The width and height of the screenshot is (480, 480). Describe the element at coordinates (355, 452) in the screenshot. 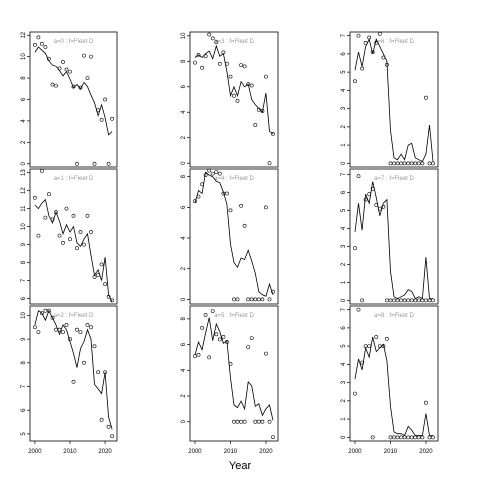

I see `x-tick-label: 2000` at that location.